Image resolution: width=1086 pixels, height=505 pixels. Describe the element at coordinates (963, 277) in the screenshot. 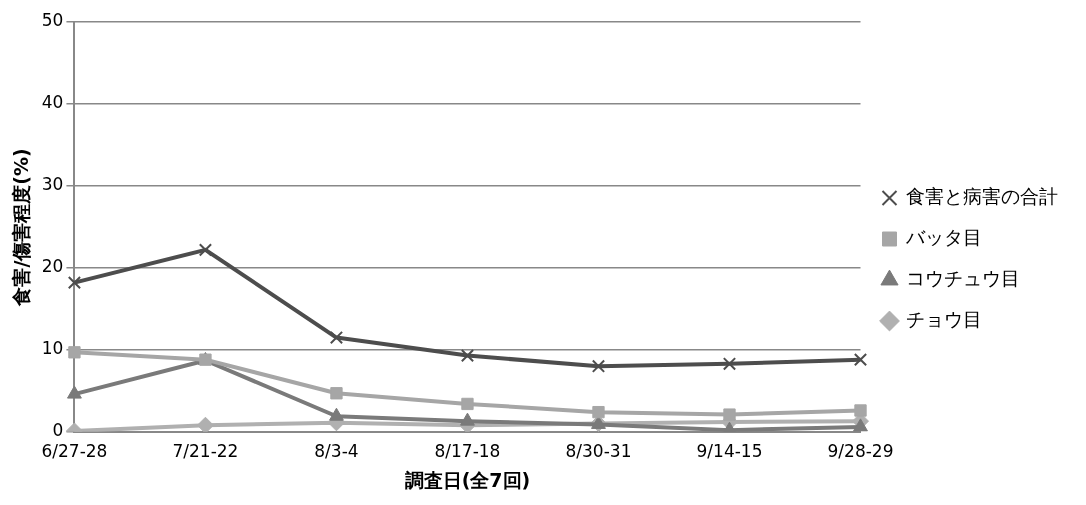

I see `legend-label: コウチュウ目` at that location.